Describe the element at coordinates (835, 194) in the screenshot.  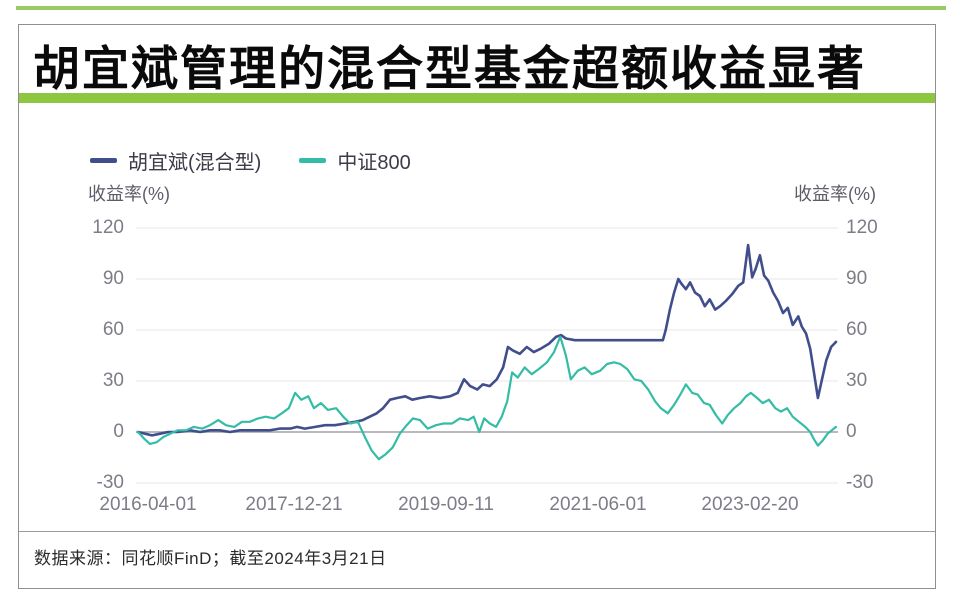
I see `y-axis-title-right: 收益率(%)` at that location.